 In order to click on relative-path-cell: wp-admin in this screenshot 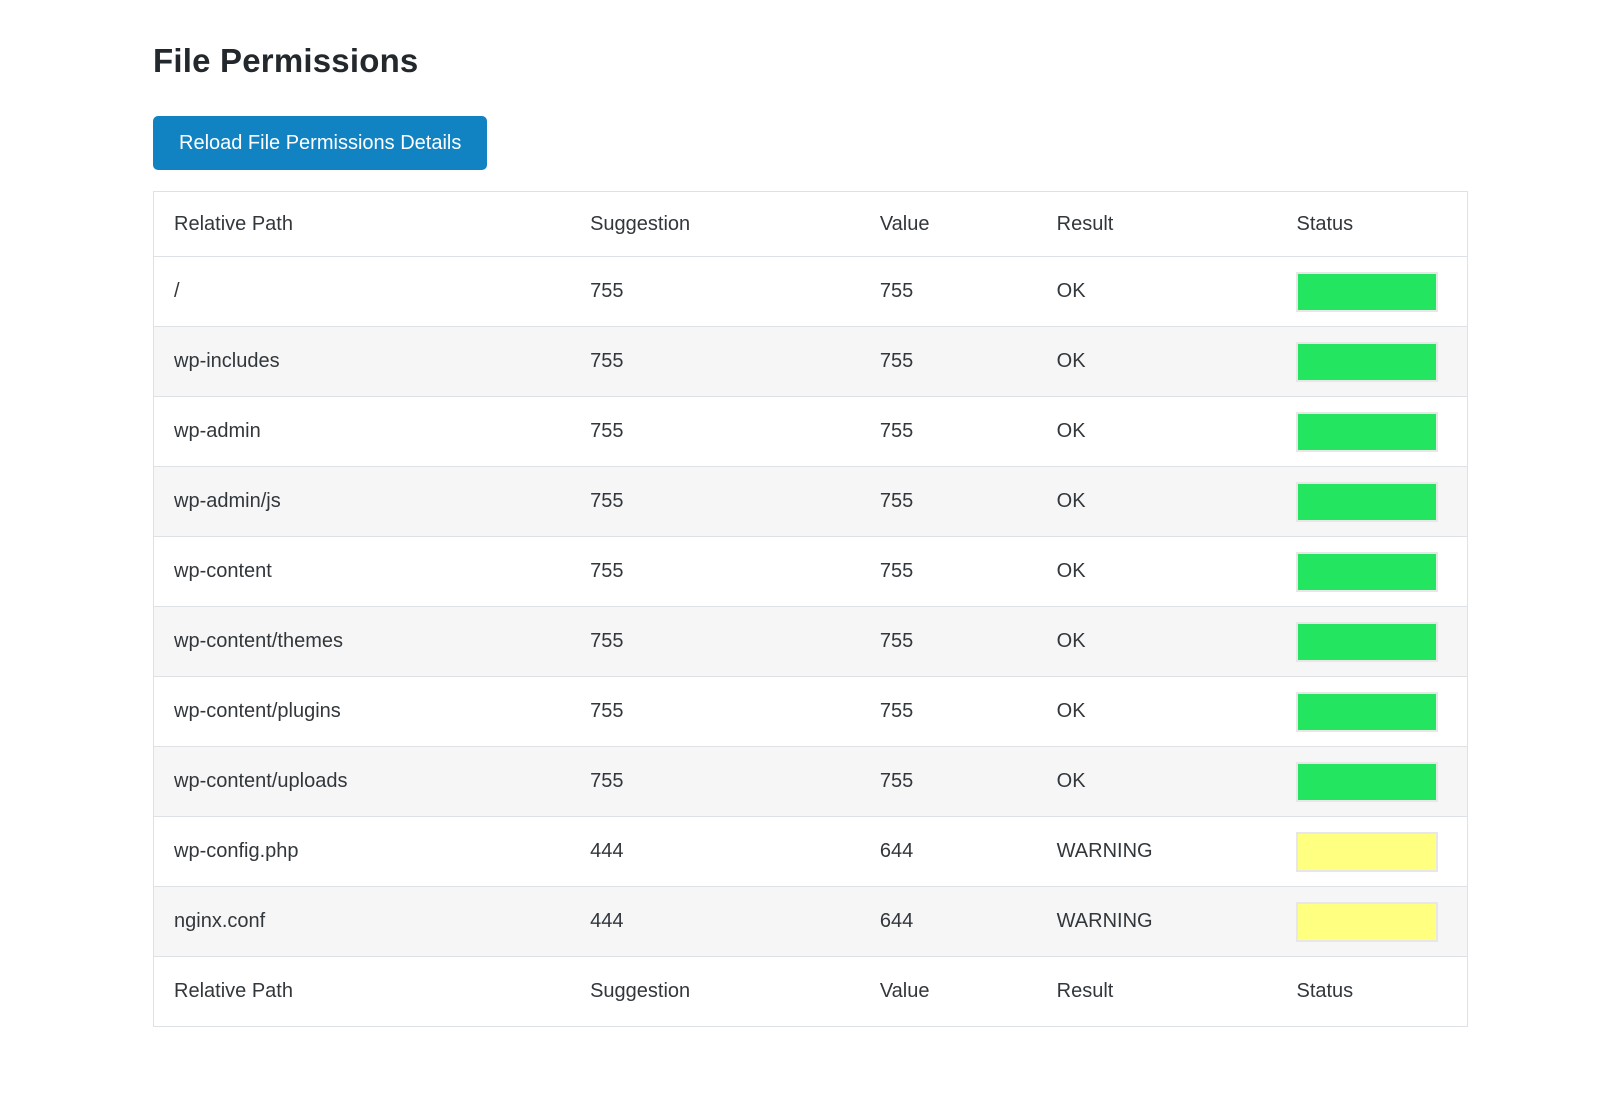, I will do `click(362, 431)`.